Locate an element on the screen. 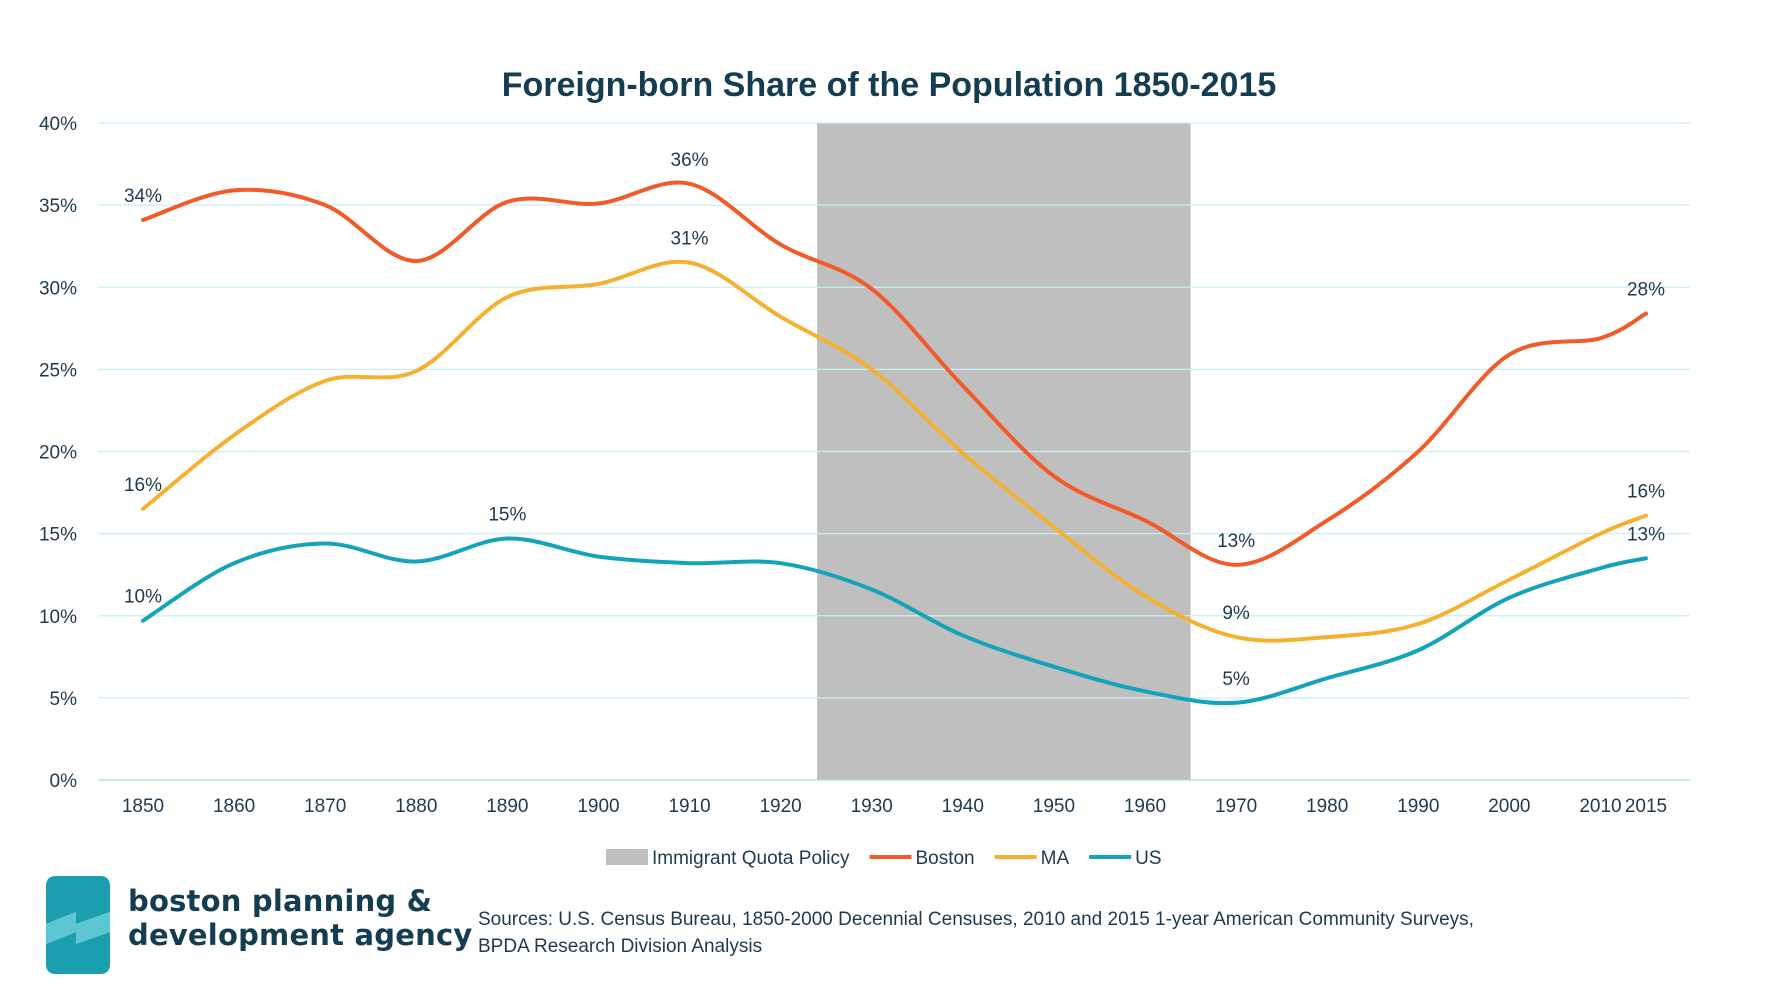 This screenshot has width=1778, height=1000. data-label: 28% is located at coordinates (1646, 290).